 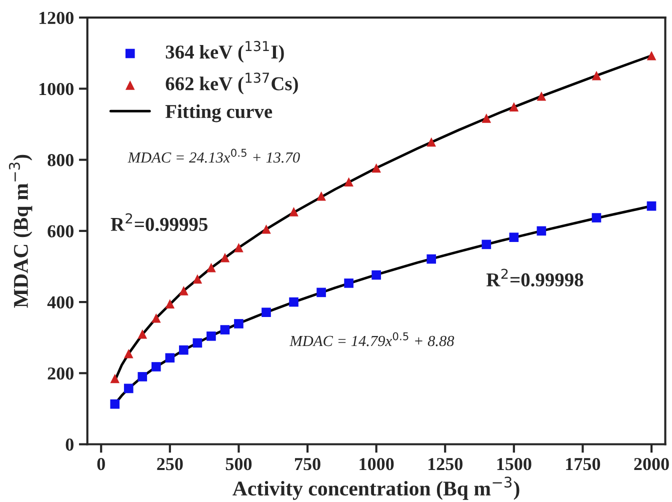 I want to click on x-tick-label: 0, so click(x=101, y=464).